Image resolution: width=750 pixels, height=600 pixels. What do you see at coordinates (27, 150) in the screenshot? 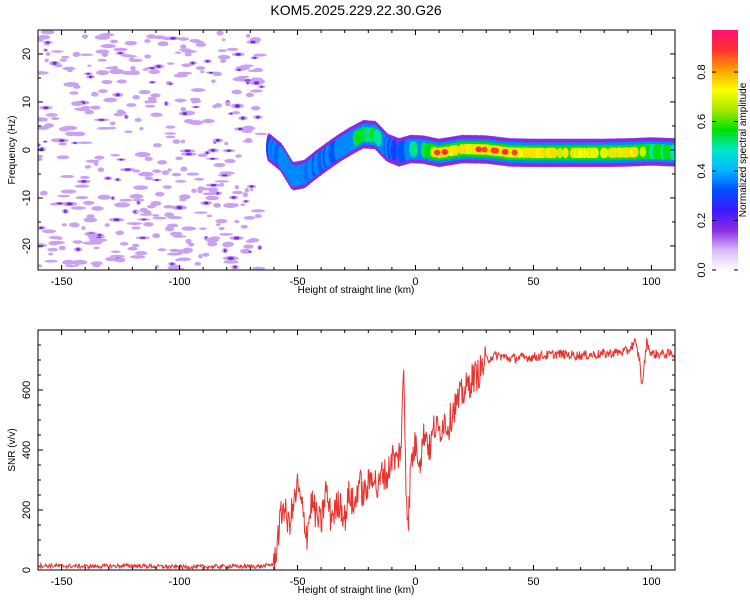
I see `spectrogram-y-tick-label: 0` at bounding box center [27, 150].